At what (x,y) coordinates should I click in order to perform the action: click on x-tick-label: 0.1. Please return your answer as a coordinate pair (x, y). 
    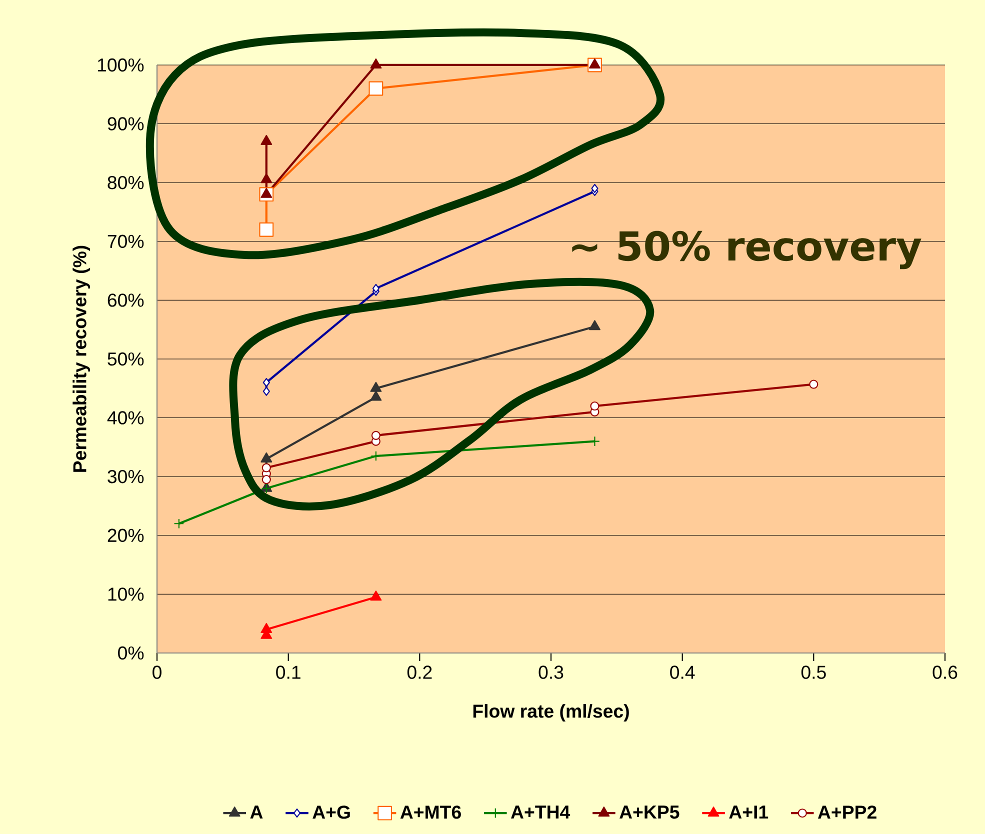
    Looking at the image, I should click on (288, 672).